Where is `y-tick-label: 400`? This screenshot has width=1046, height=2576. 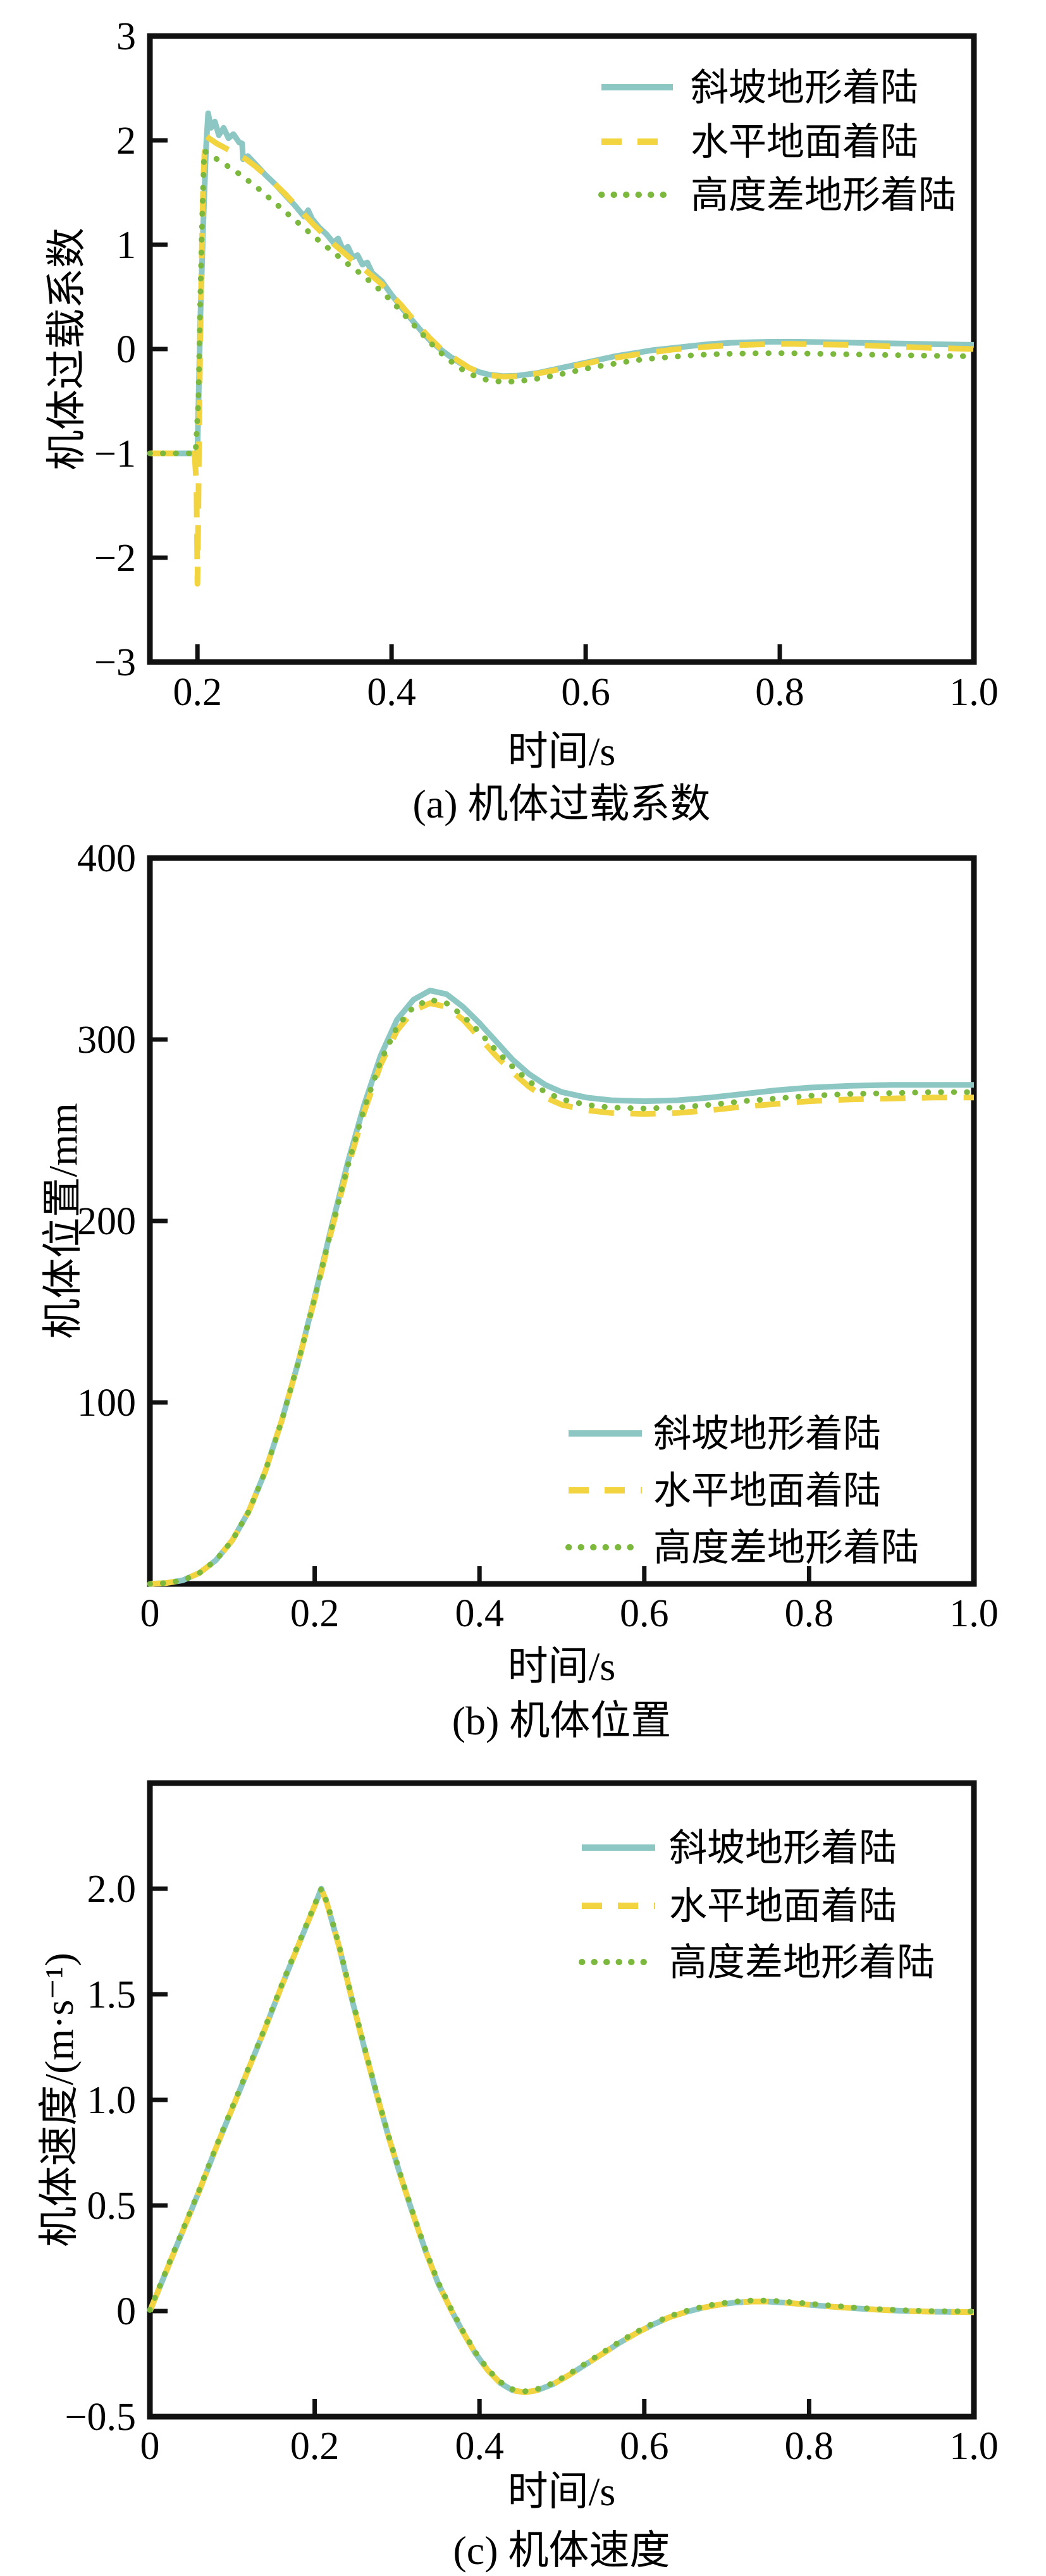
y-tick-label: 400 is located at coordinates (106, 858).